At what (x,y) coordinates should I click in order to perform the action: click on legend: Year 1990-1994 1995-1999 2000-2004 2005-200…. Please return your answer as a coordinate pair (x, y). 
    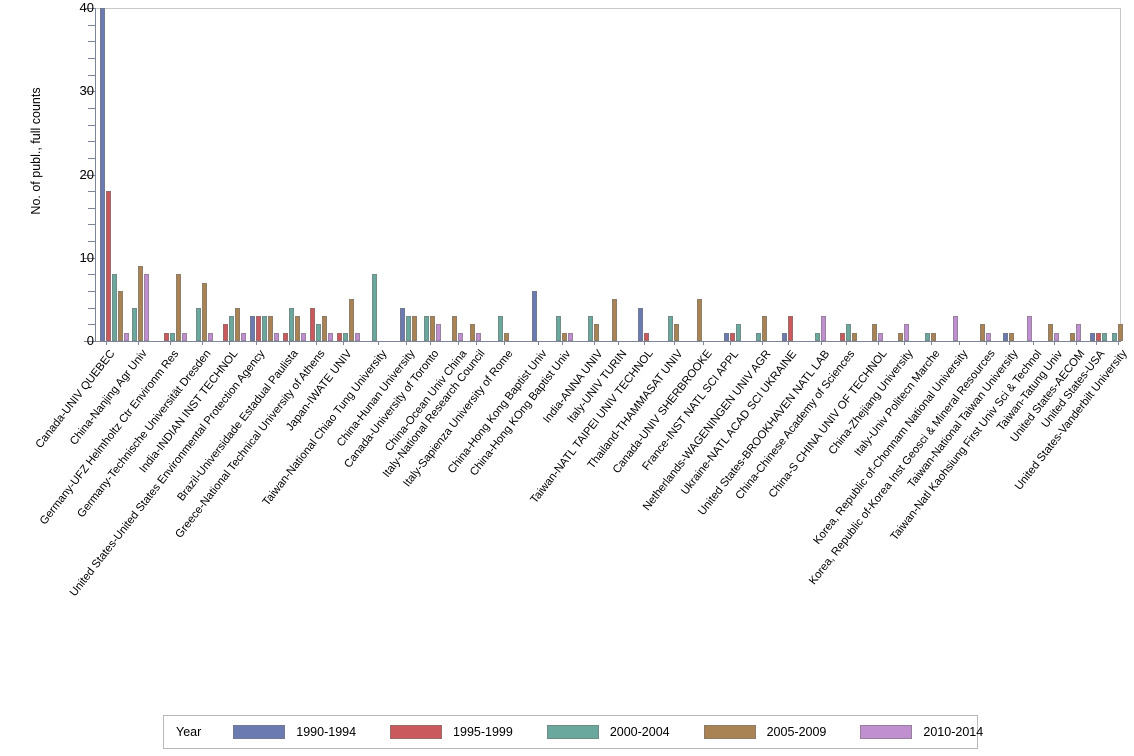
    Looking at the image, I should click on (573, 732).